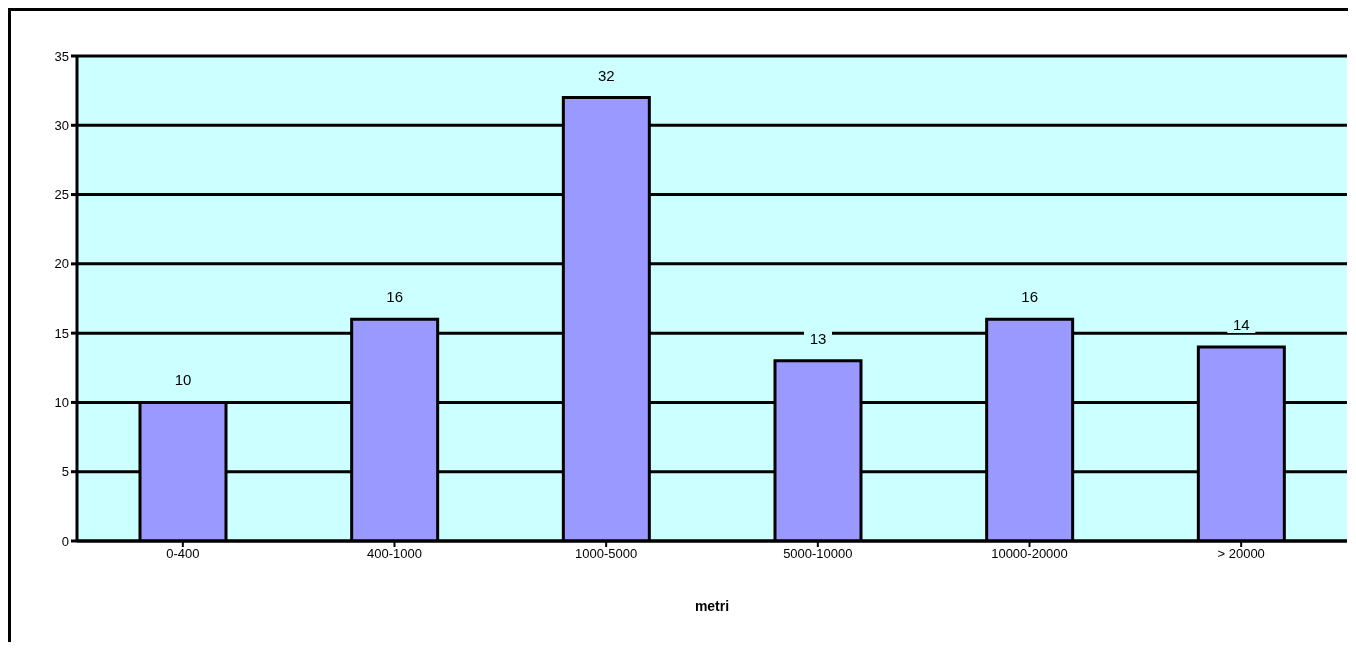 This screenshot has height=650, width=1356. I want to click on x-tick-label: 1000-5000, so click(606, 554).